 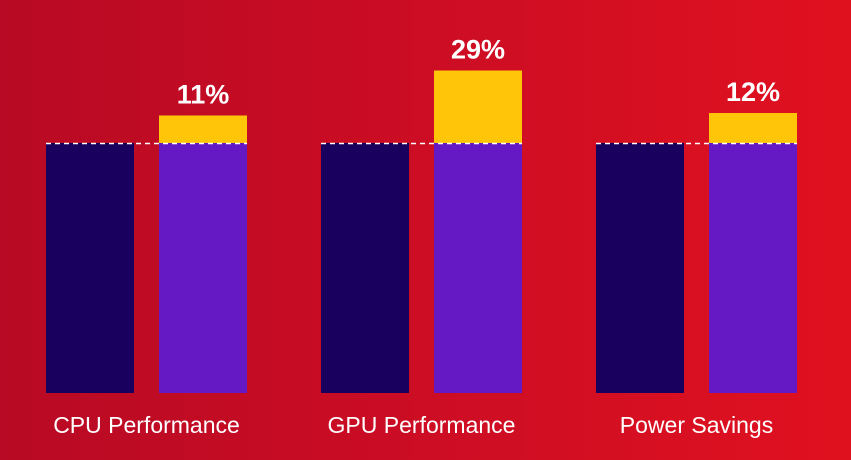 What do you see at coordinates (696, 425) in the screenshot?
I see `category-label-power-savings: Power Savings` at bounding box center [696, 425].